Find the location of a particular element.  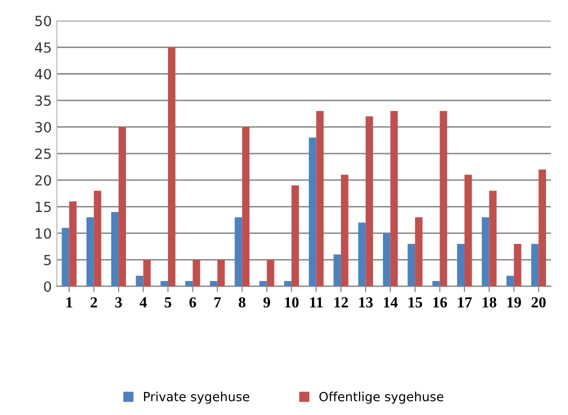

x-tick-label: 17 is located at coordinates (465, 302).